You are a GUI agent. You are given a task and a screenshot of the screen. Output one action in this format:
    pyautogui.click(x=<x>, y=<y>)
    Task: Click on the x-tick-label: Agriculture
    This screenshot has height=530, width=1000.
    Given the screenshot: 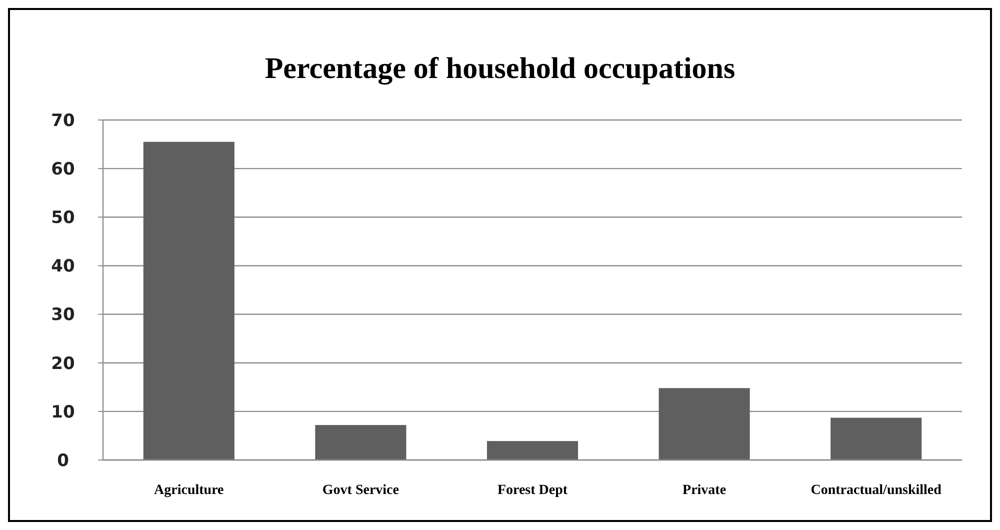 What is the action you would take?
    pyautogui.click(x=189, y=490)
    